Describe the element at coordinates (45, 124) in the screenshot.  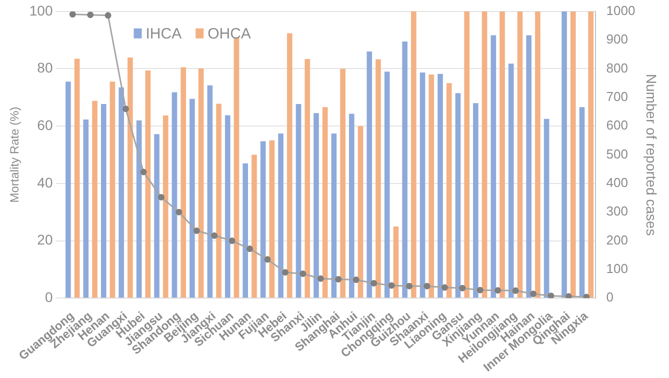
I see `y-tick-label: 60` at that location.